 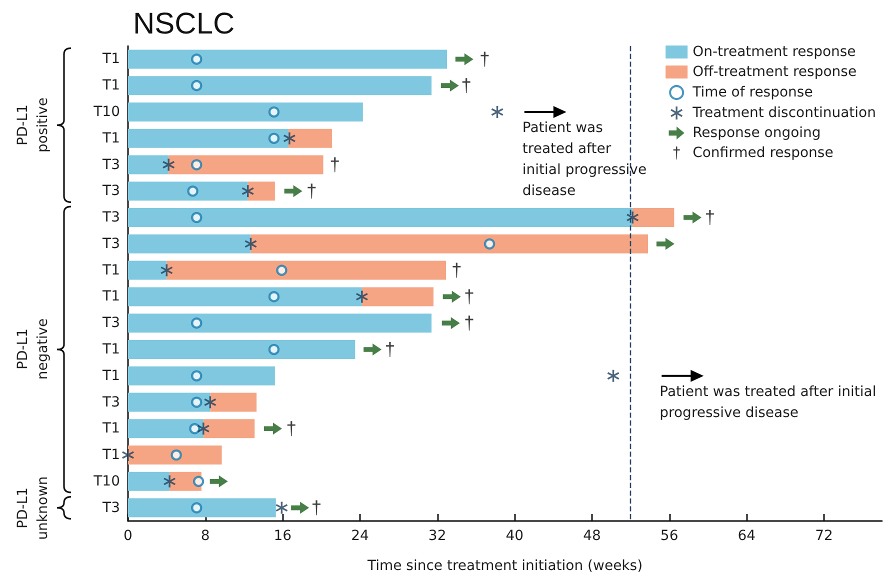 I want to click on text: PD-L1 unknown, so click(x=33, y=508).